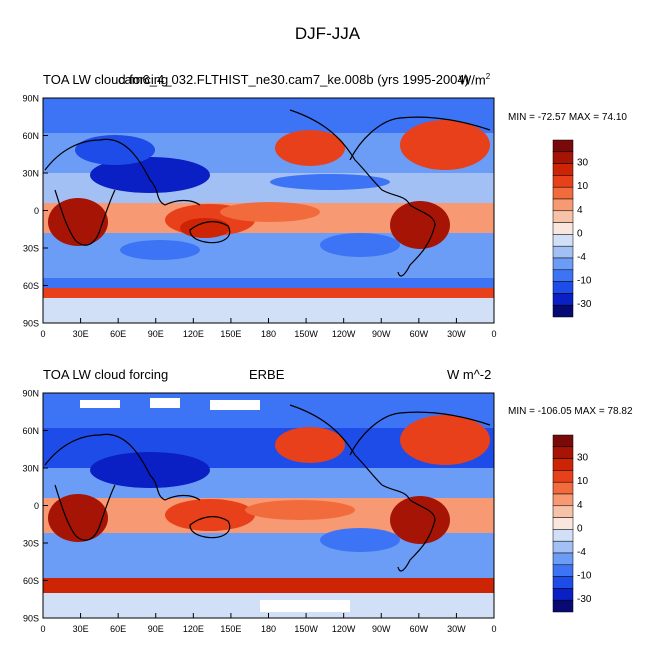  Describe the element at coordinates (469, 374) in the screenshot. I see `panel2-units: W m^-2` at that location.